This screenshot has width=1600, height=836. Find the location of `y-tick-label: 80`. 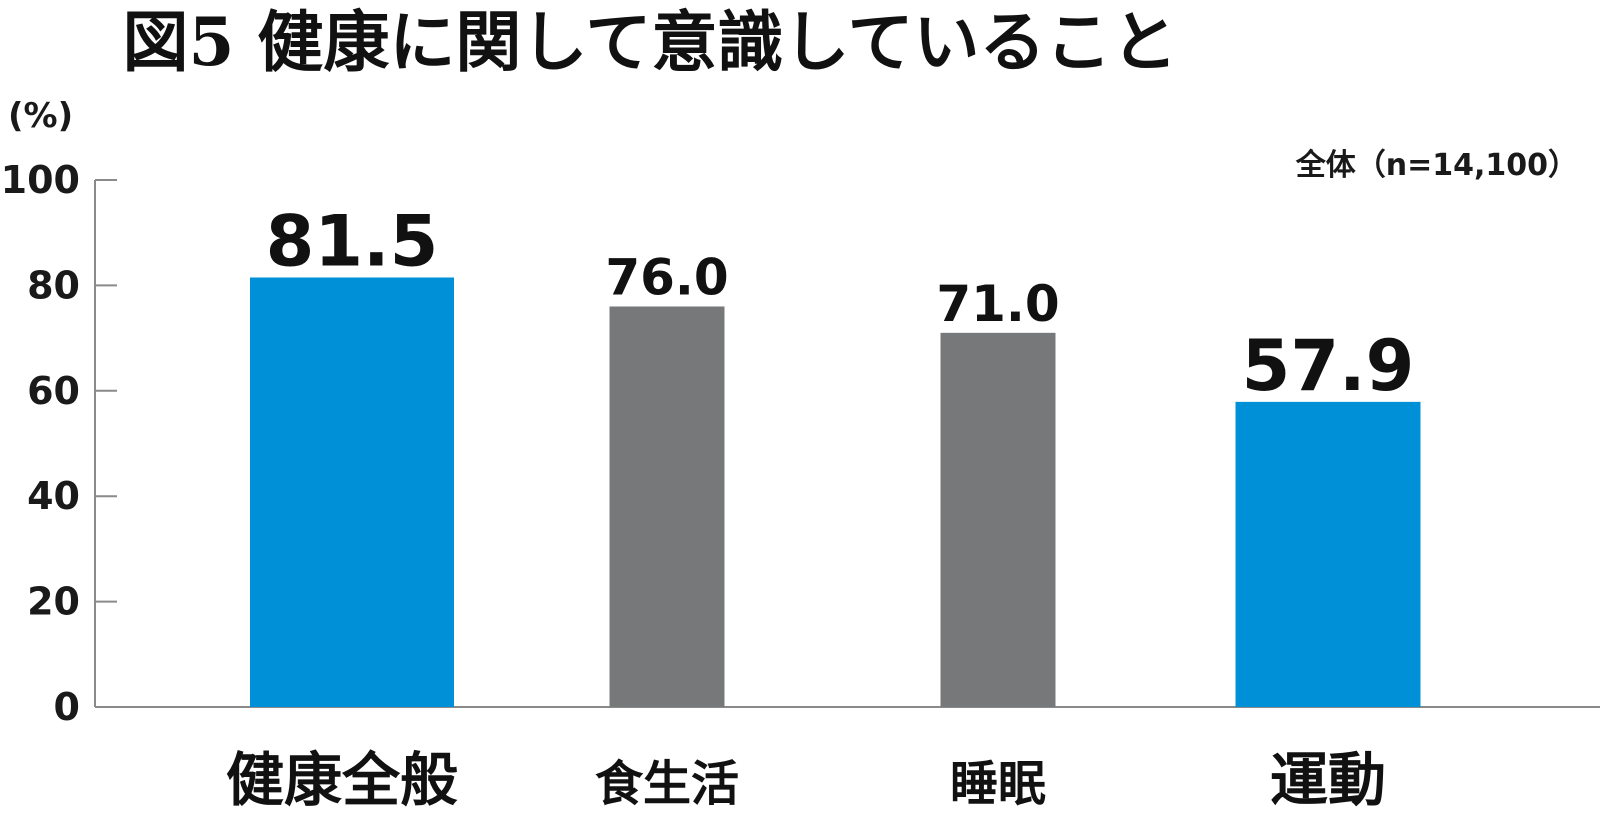

y-tick-label: 80 is located at coordinates (53, 285).